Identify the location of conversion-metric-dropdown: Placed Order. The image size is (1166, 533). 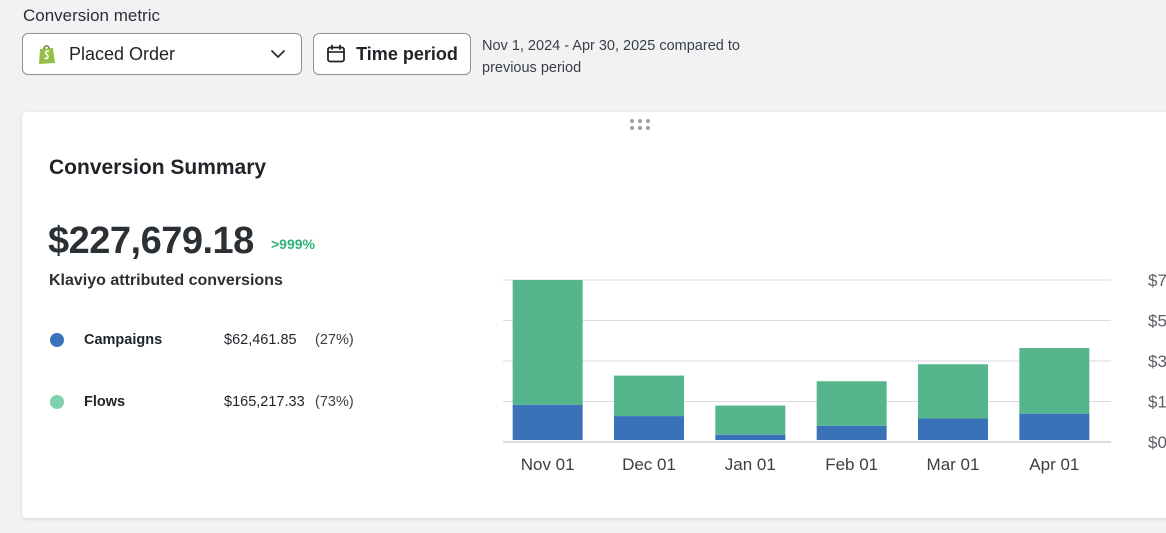
(162, 54).